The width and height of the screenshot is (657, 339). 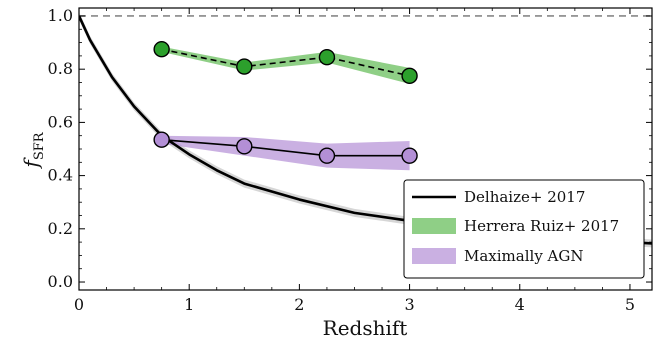 I want to click on y-axis-title: fSFR, so click(x=33, y=150).